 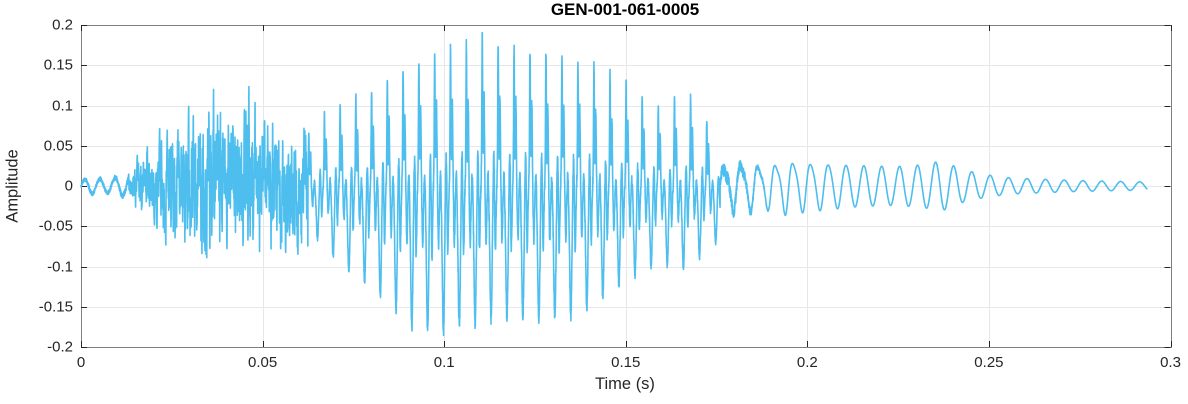 What do you see at coordinates (444, 362) in the screenshot?
I see `x-tick-label: 0.1` at bounding box center [444, 362].